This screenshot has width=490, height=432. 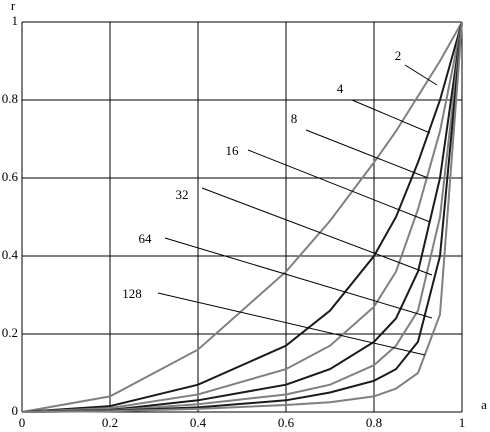 What do you see at coordinates (340, 88) in the screenshot?
I see `series-label: 4` at bounding box center [340, 88].